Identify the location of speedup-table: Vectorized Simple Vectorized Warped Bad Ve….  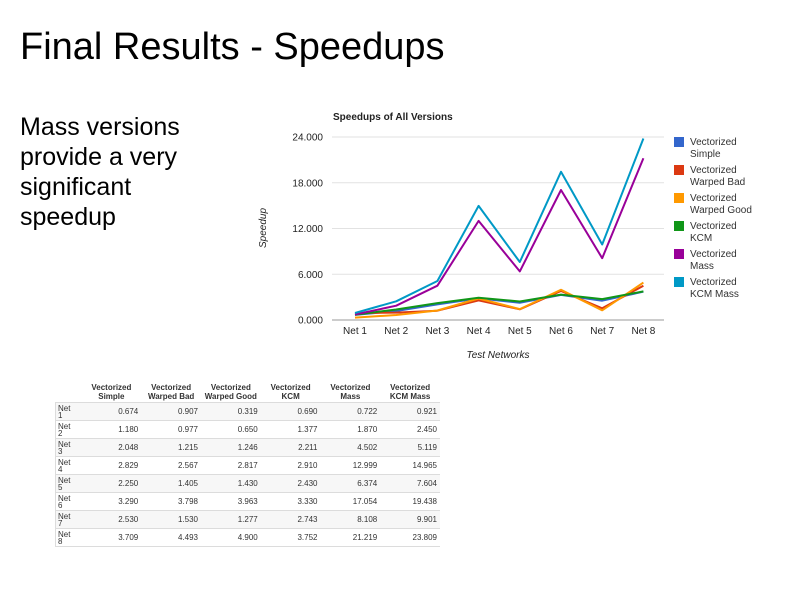
(247, 465).